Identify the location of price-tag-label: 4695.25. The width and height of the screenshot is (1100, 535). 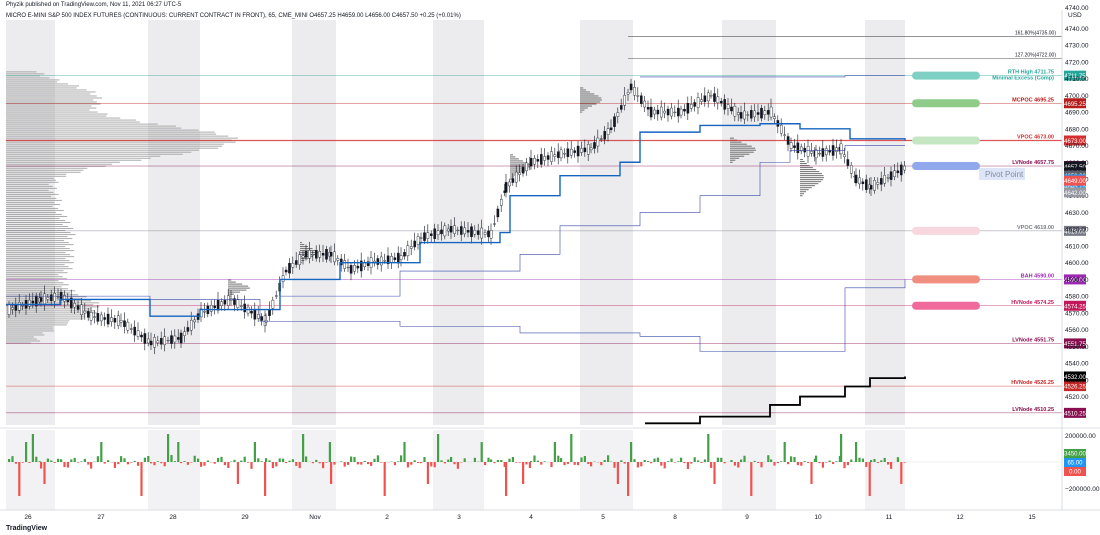
(1075, 105).